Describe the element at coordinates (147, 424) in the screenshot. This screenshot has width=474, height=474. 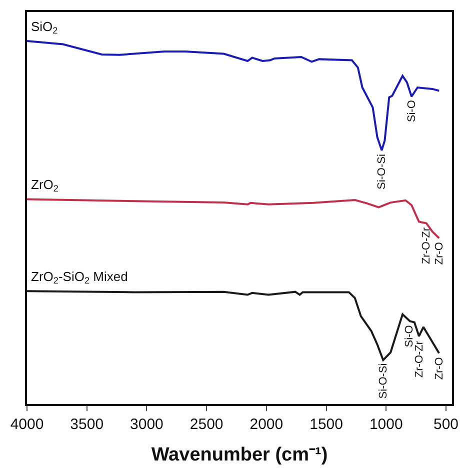
I see `x-tick-label: 3000` at that location.